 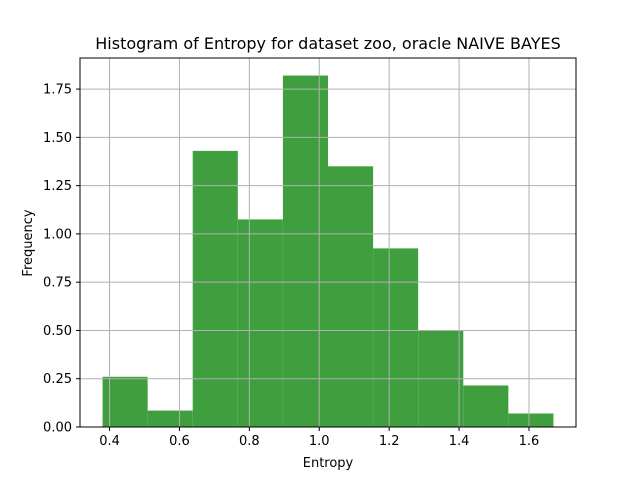 What do you see at coordinates (328, 463) in the screenshot?
I see `x-axis-label: Entropy` at bounding box center [328, 463].